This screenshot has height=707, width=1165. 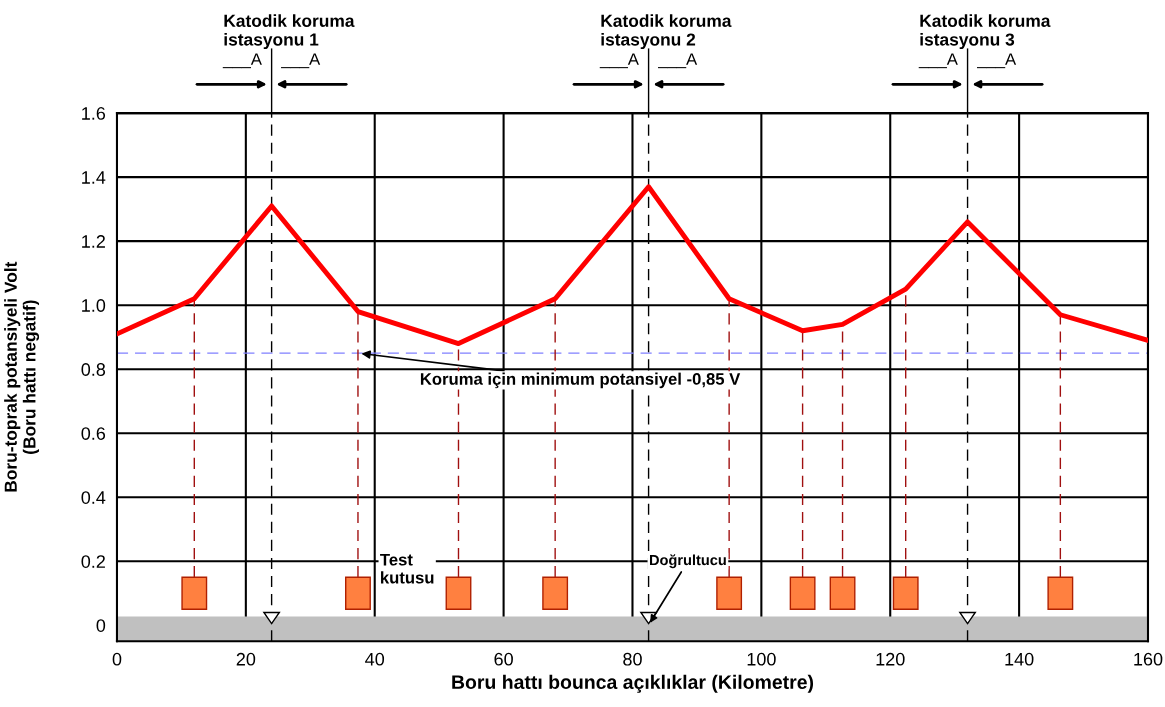 What do you see at coordinates (94, 305) in the screenshot?
I see `y-tick-label: 1.0` at bounding box center [94, 305].